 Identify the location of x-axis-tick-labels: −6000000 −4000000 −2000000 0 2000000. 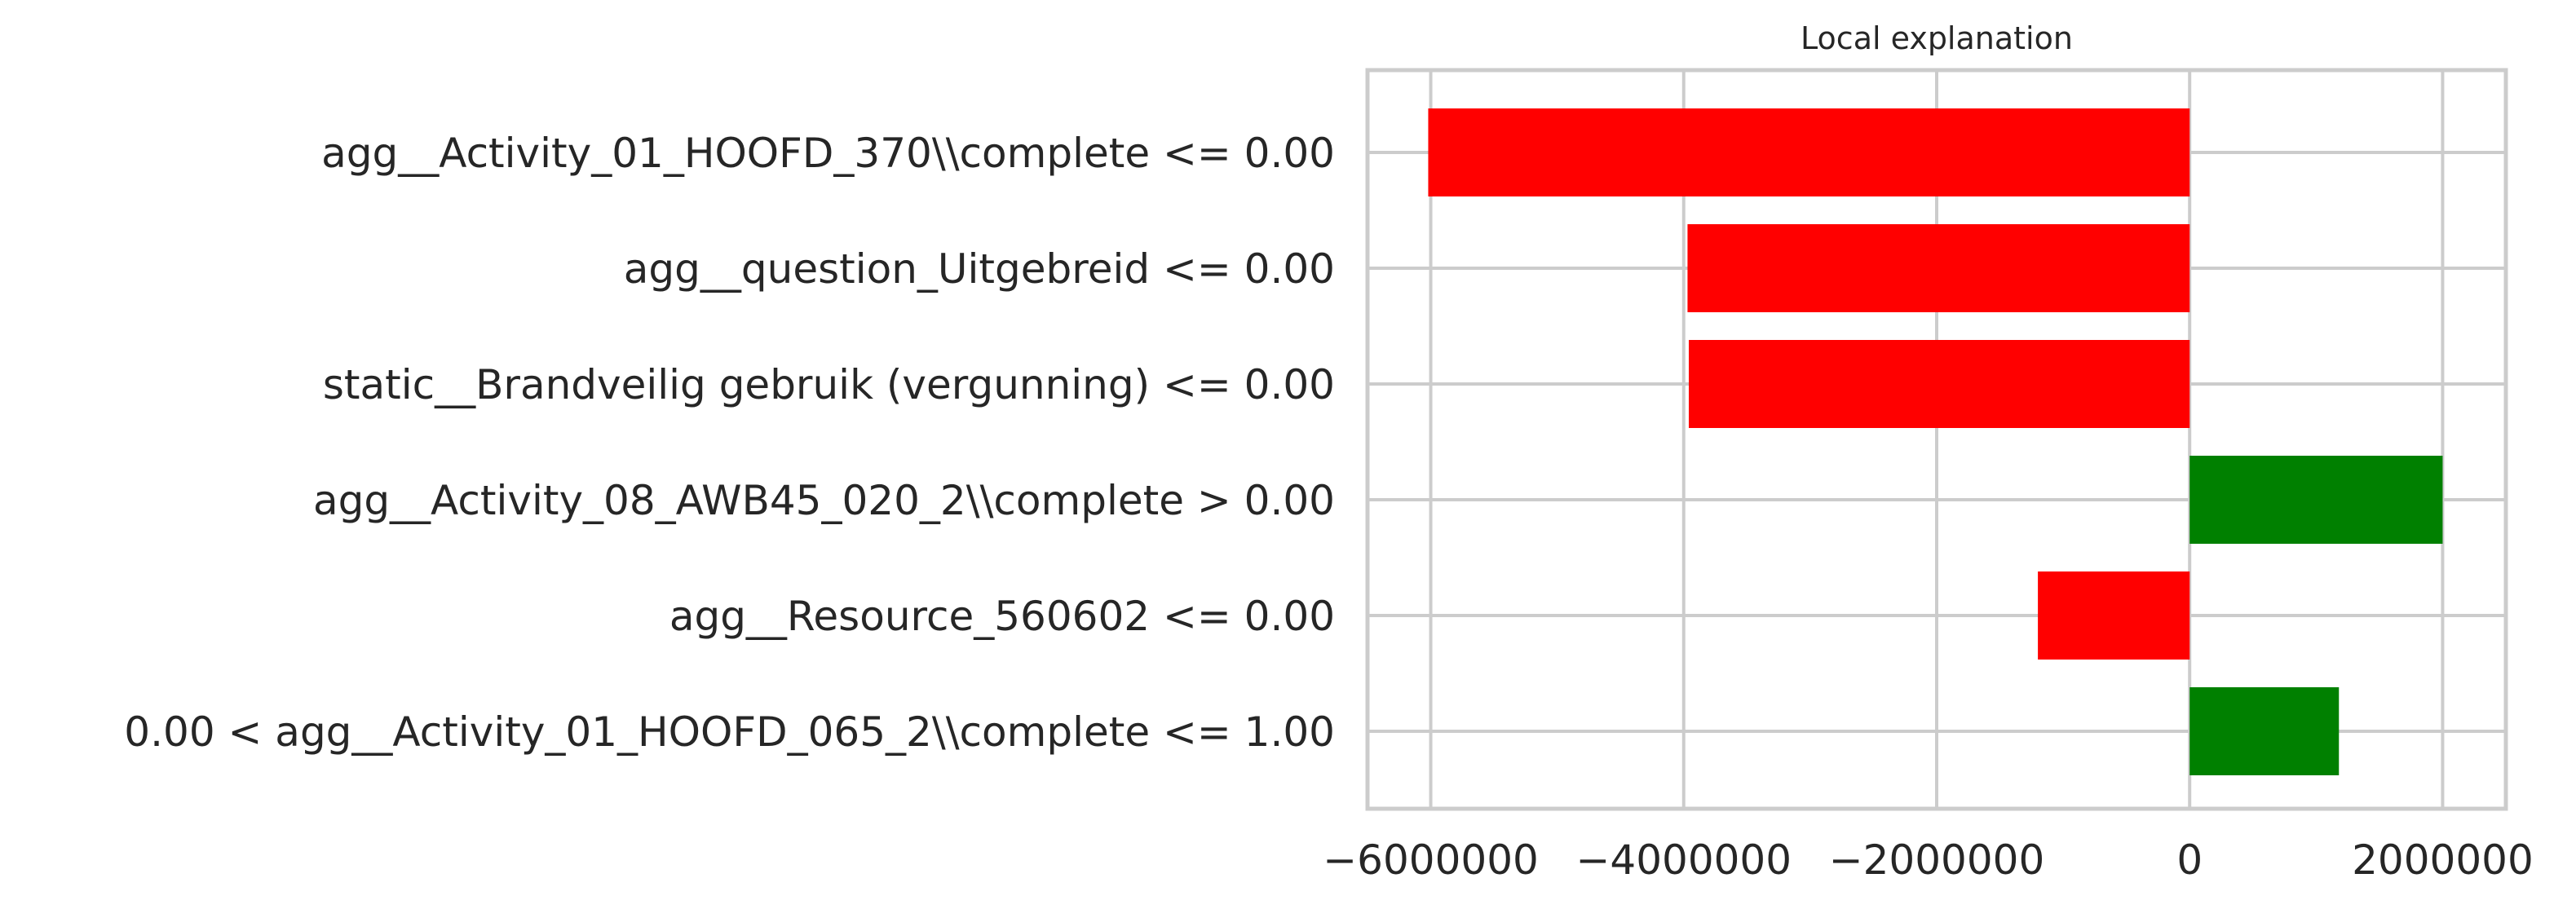
(1928, 860).